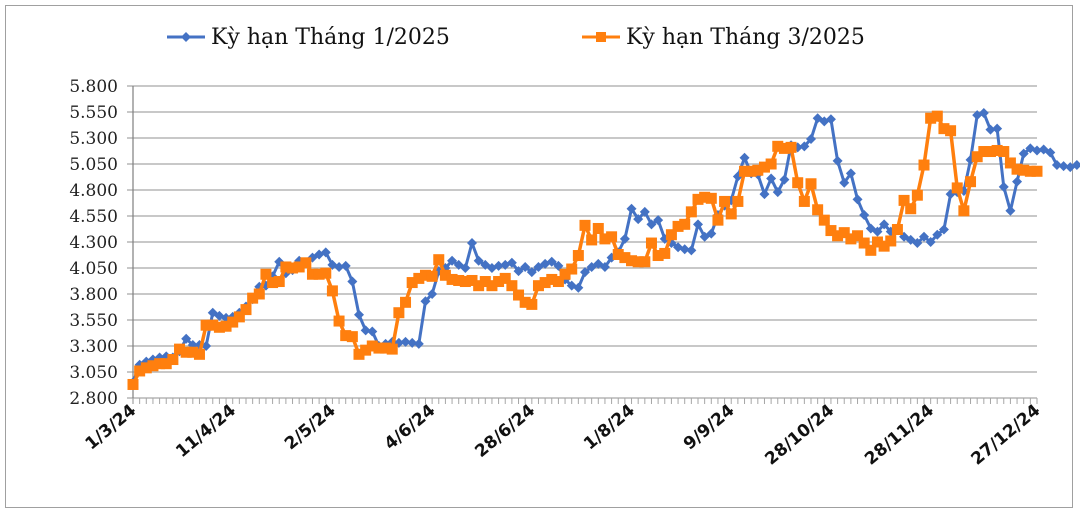 Image resolution: width=1080 pixels, height=515 pixels. Describe the element at coordinates (93, 373) in the screenshot. I see `y-tick-label: 3.050` at that location.